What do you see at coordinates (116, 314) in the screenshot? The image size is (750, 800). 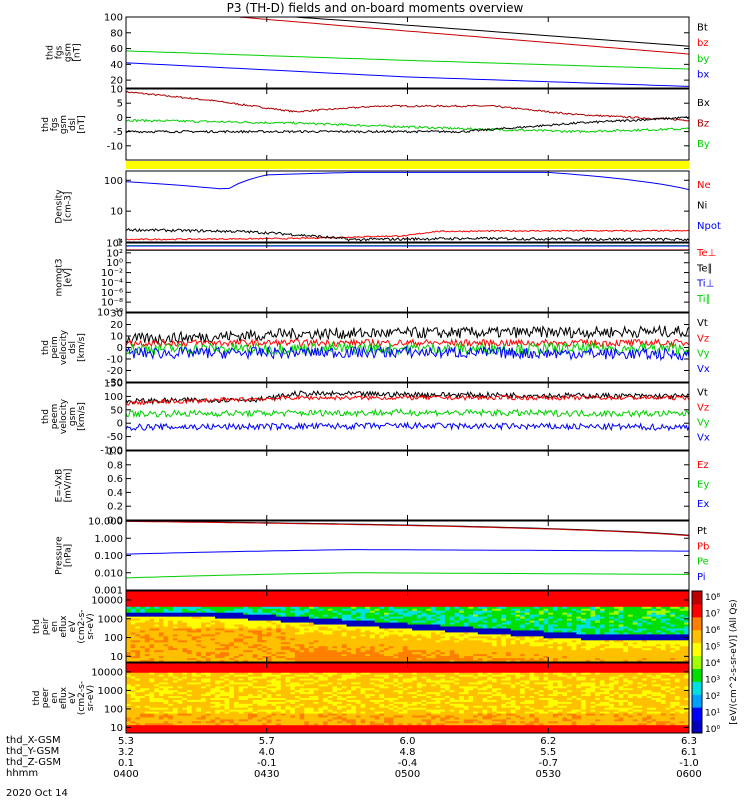 I see `y-tick-label: 30` at bounding box center [116, 314].